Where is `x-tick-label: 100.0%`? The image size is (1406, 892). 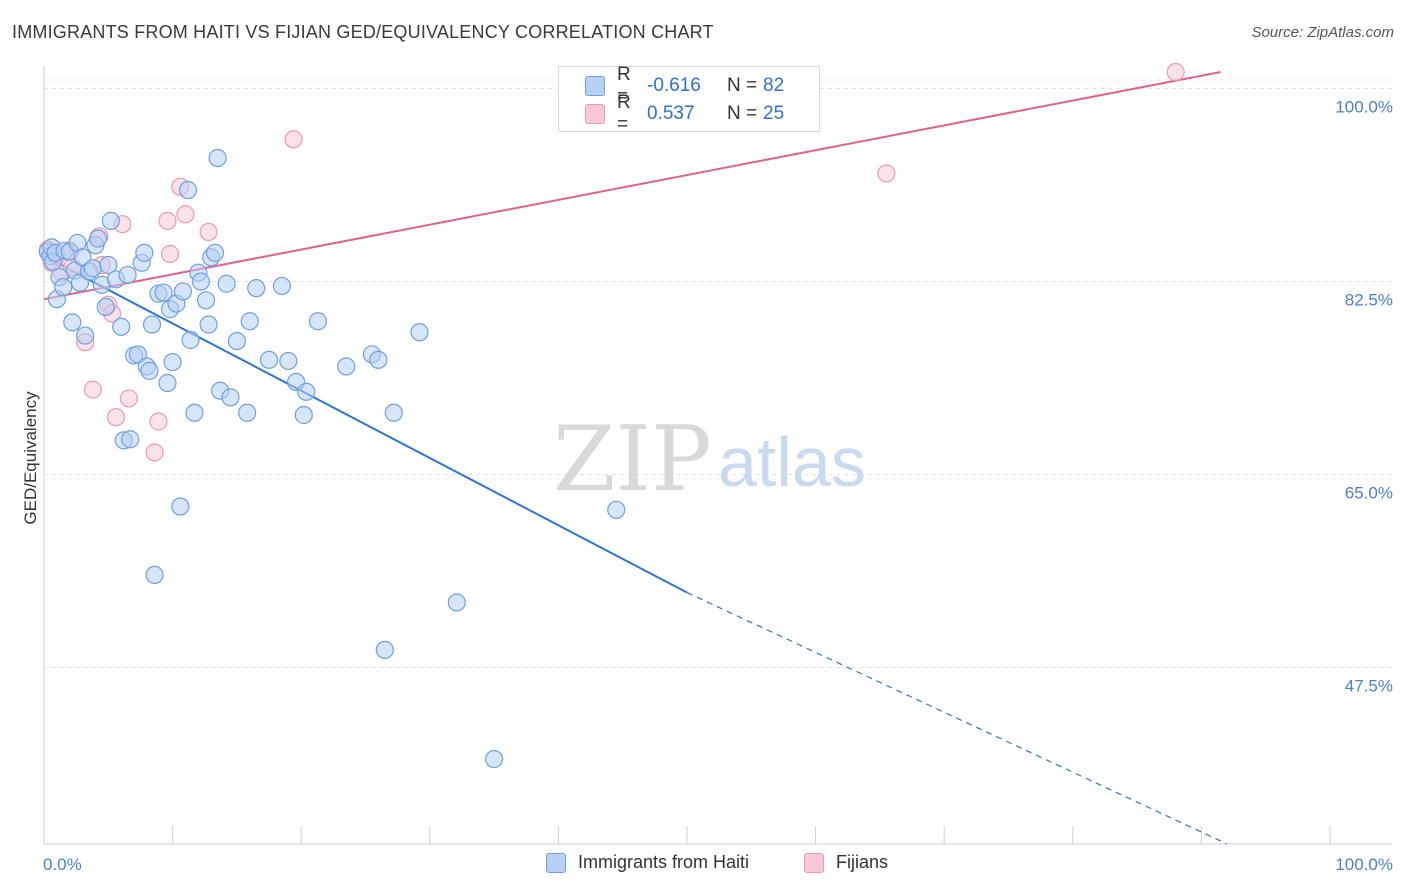
x-tick-label: 100.0% is located at coordinates (1364, 864).